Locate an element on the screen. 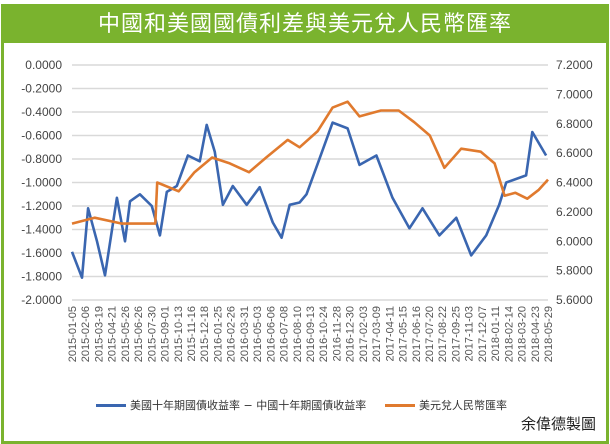 The height and width of the screenshot is (444, 610). y-left-tick-label: -0.4000 is located at coordinates (41, 112).